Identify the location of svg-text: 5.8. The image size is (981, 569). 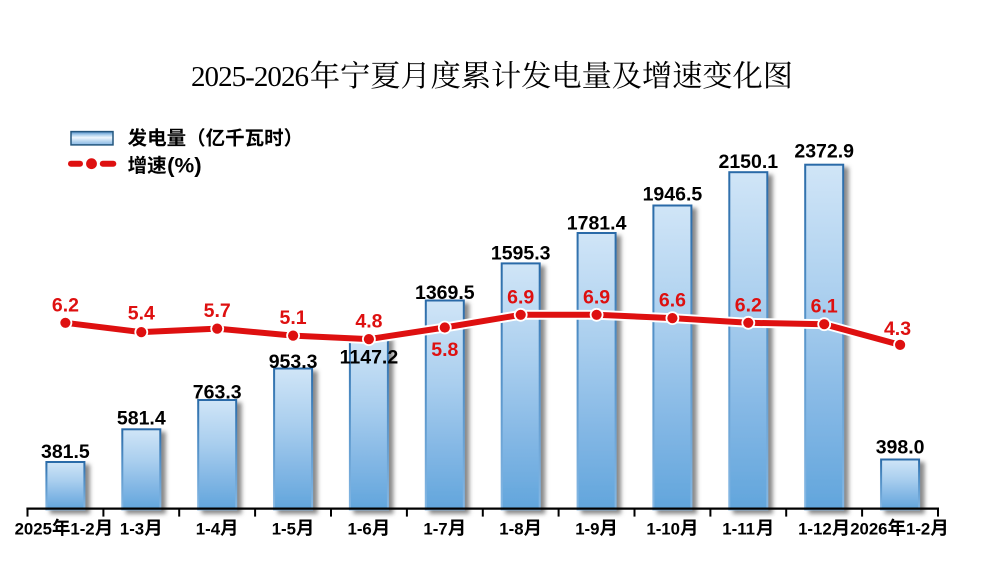
(444, 350).